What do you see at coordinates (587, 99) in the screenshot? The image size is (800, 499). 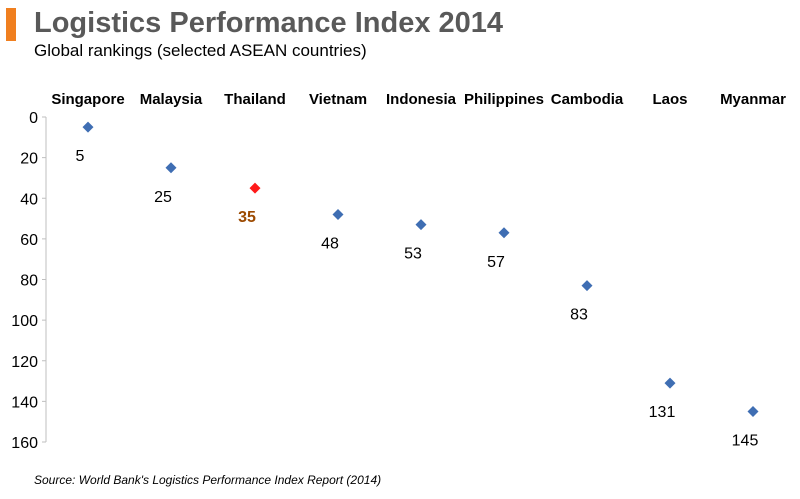 I see `category-label: Cambodia` at bounding box center [587, 99].